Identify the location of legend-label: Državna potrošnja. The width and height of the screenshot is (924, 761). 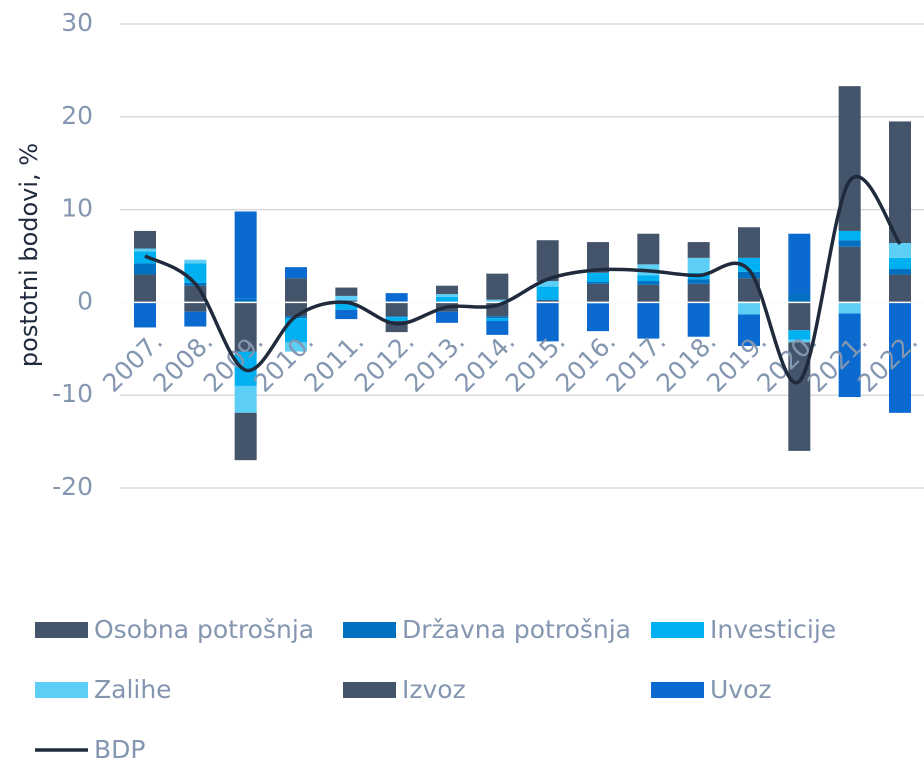
(516, 629).